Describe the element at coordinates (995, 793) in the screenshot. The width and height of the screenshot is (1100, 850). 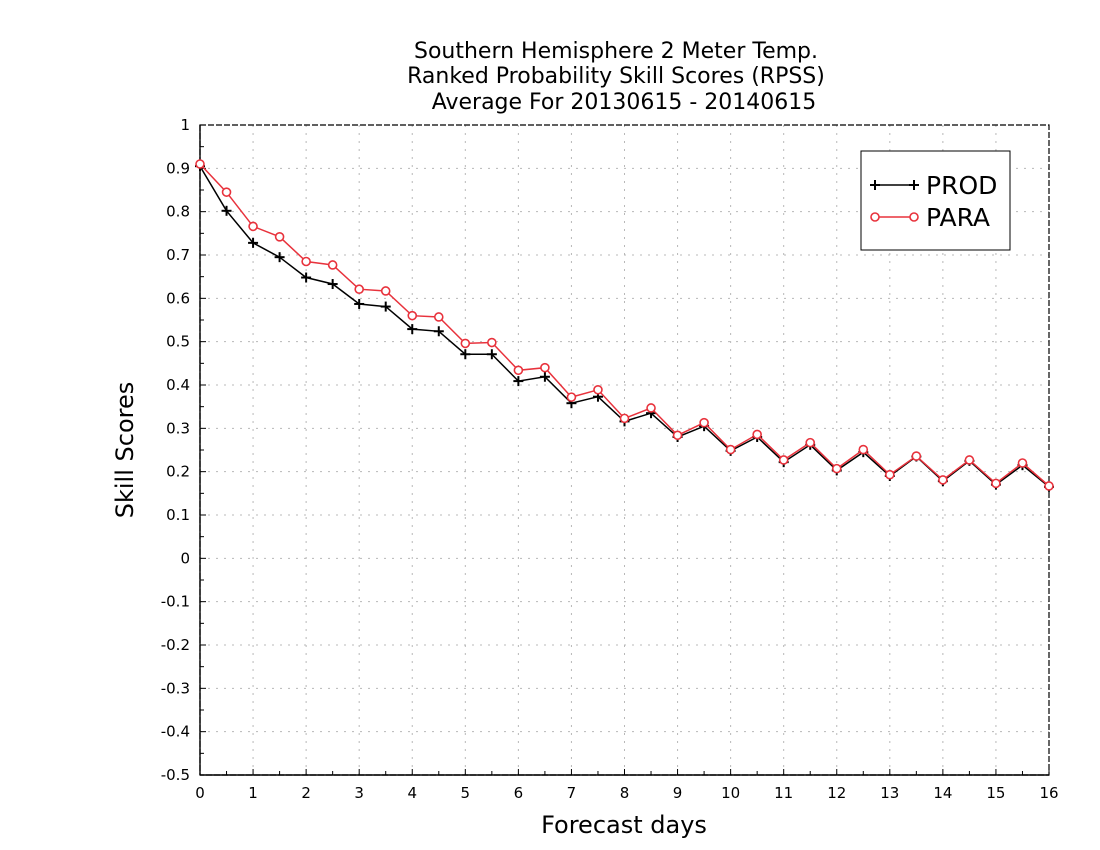
I see `x-tick-label: 15` at that location.